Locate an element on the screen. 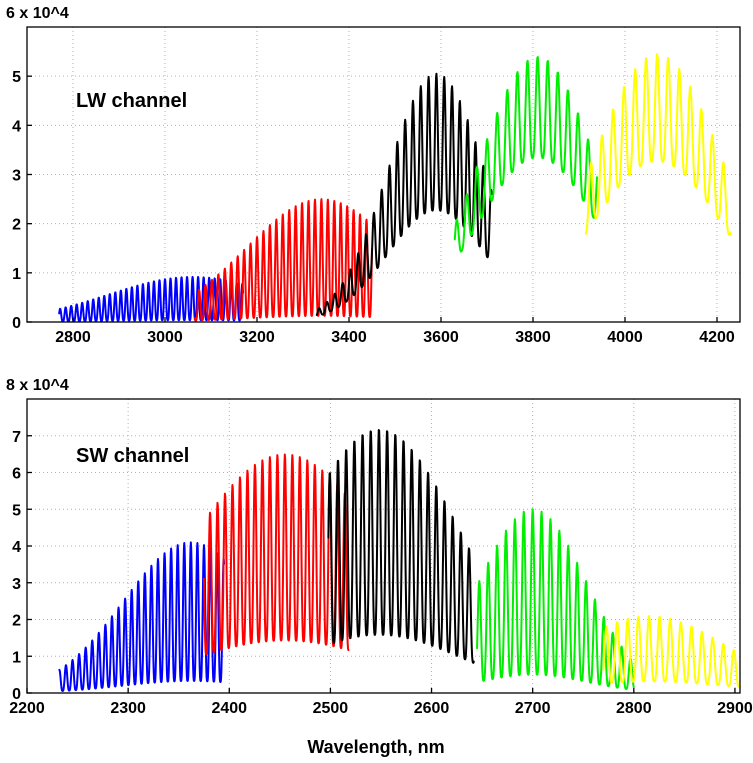 The height and width of the screenshot is (763, 753). lw-x-tick-label: 3800 is located at coordinates (533, 337).